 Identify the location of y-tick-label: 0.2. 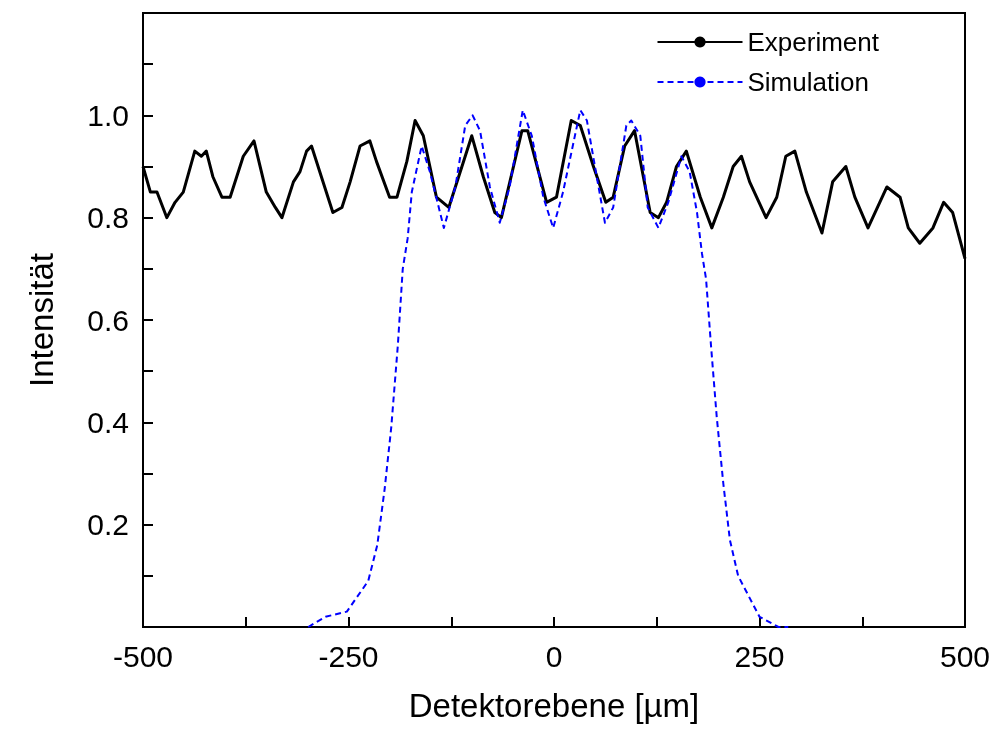
(108, 525).